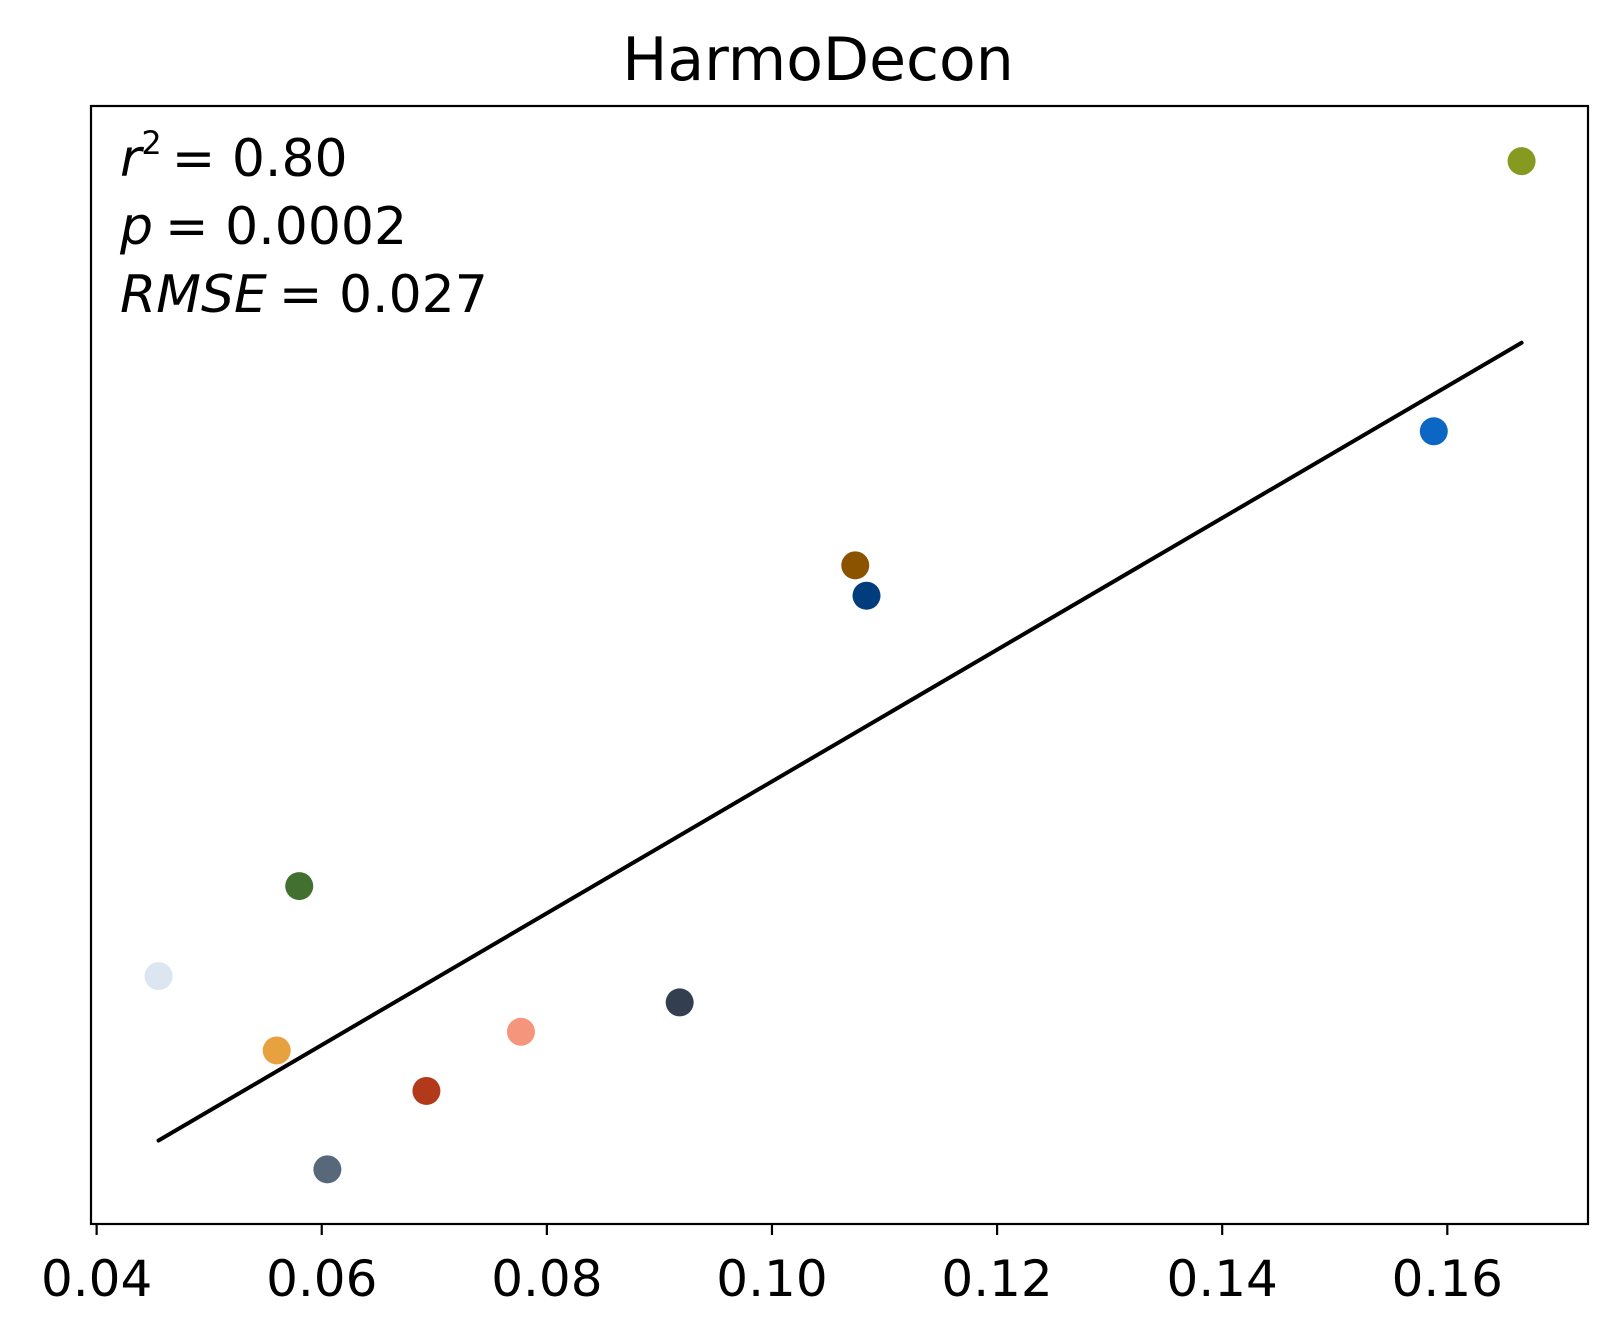 This screenshot has height=1331, width=1607. I want to click on x-tick-label: 0.06, so click(321, 1279).